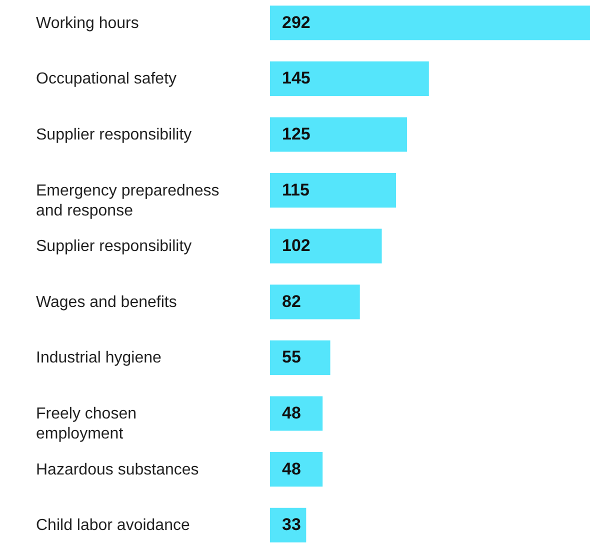 The height and width of the screenshot is (548, 590). I want to click on y-tick-label: Emergency preparedness and response, so click(128, 201).